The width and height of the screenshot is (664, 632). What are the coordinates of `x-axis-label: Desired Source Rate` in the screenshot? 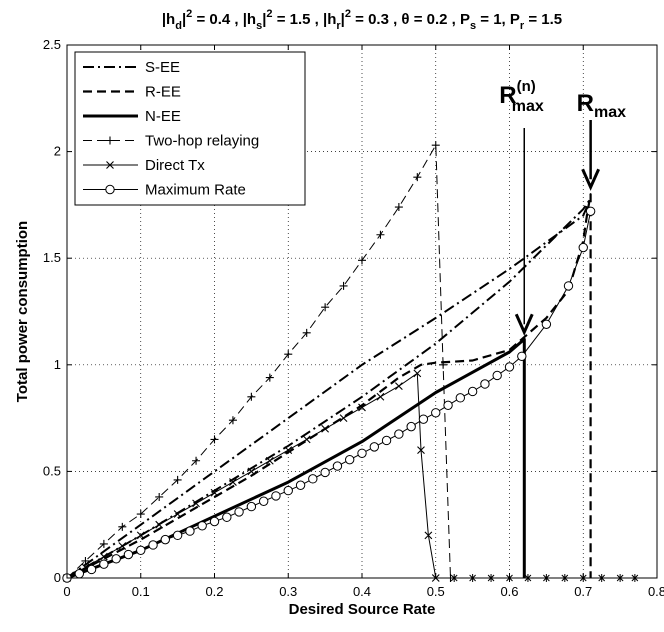 It's located at (362, 609).